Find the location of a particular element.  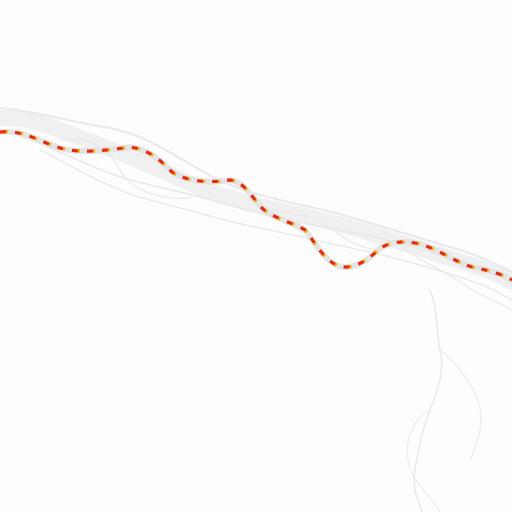

river-braid-b is located at coordinates (315, 225).